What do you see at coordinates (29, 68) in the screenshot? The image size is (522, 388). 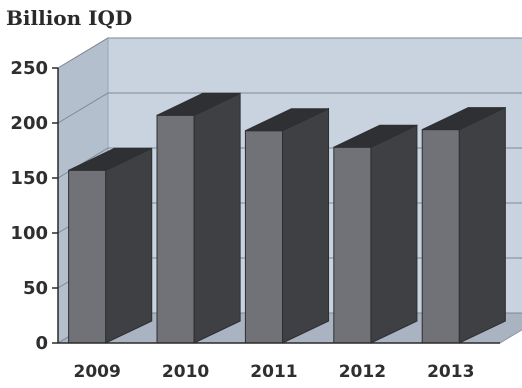 I see `y-tick-label: 250` at bounding box center [29, 68].